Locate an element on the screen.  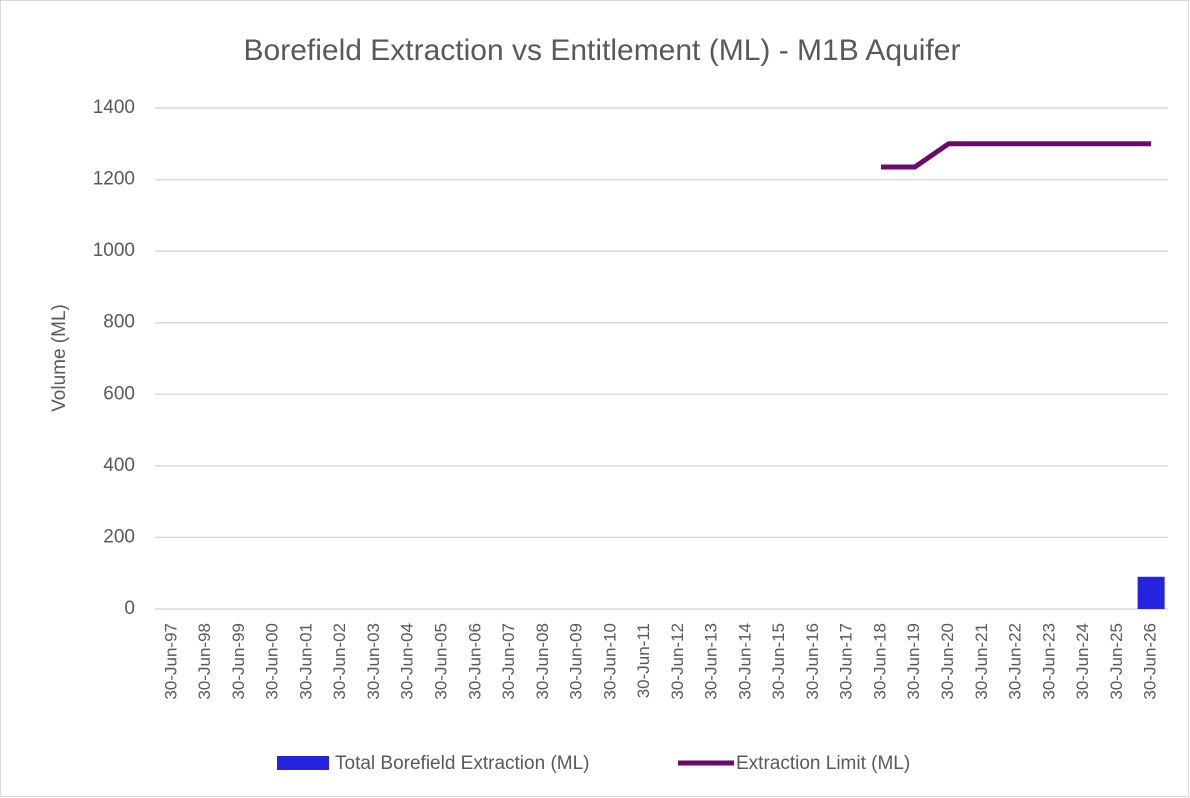
y-tick-label: 1400 is located at coordinates (114, 107).